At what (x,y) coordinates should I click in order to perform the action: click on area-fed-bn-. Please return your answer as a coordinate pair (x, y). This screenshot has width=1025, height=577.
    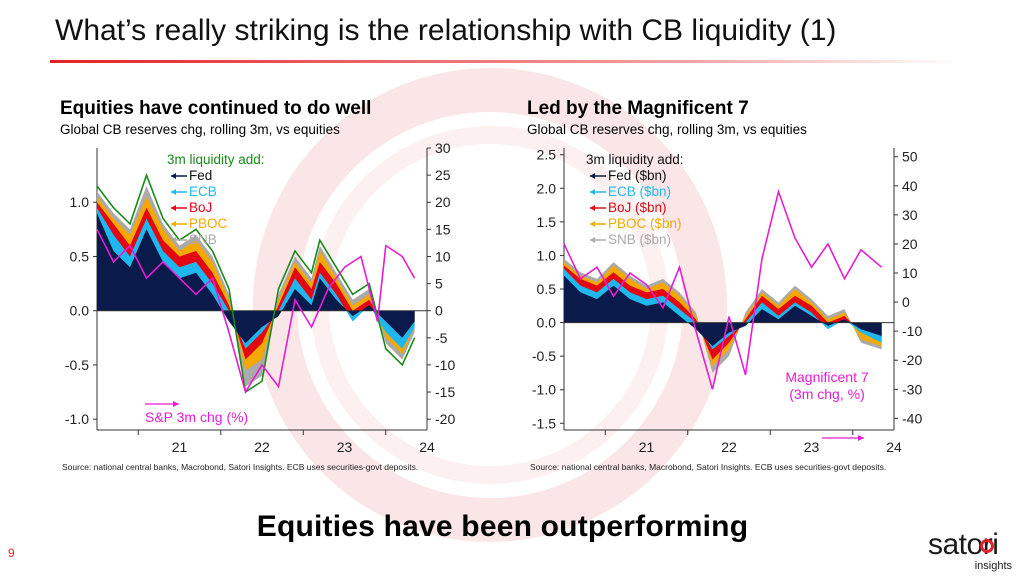
    Looking at the image, I should click on (723, 311).